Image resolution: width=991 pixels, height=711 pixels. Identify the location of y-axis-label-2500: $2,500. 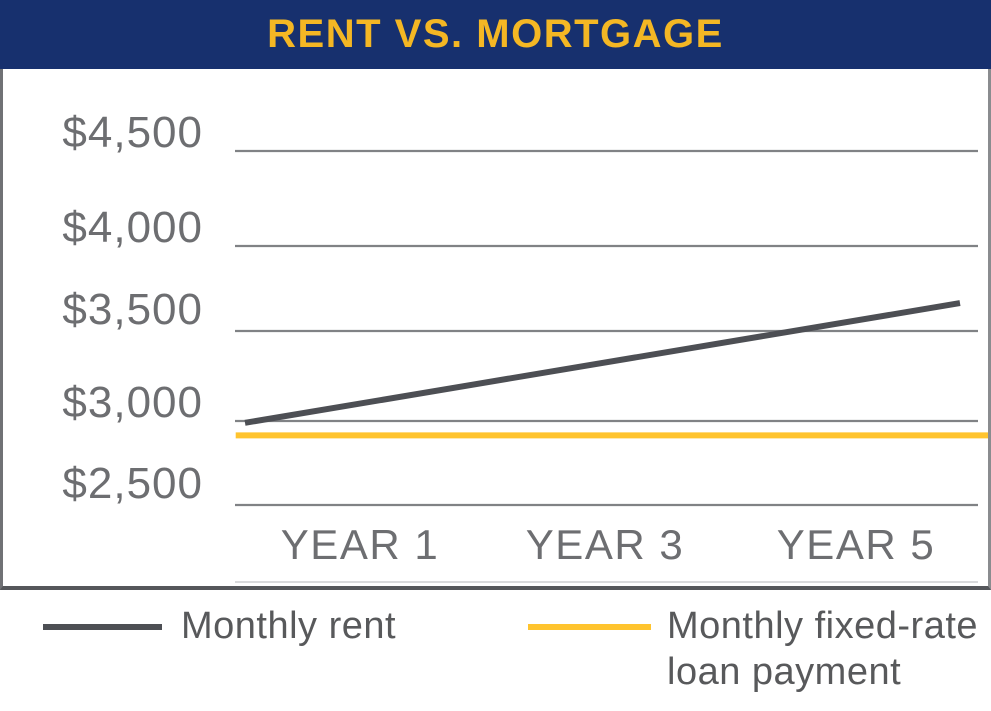
(132, 483).